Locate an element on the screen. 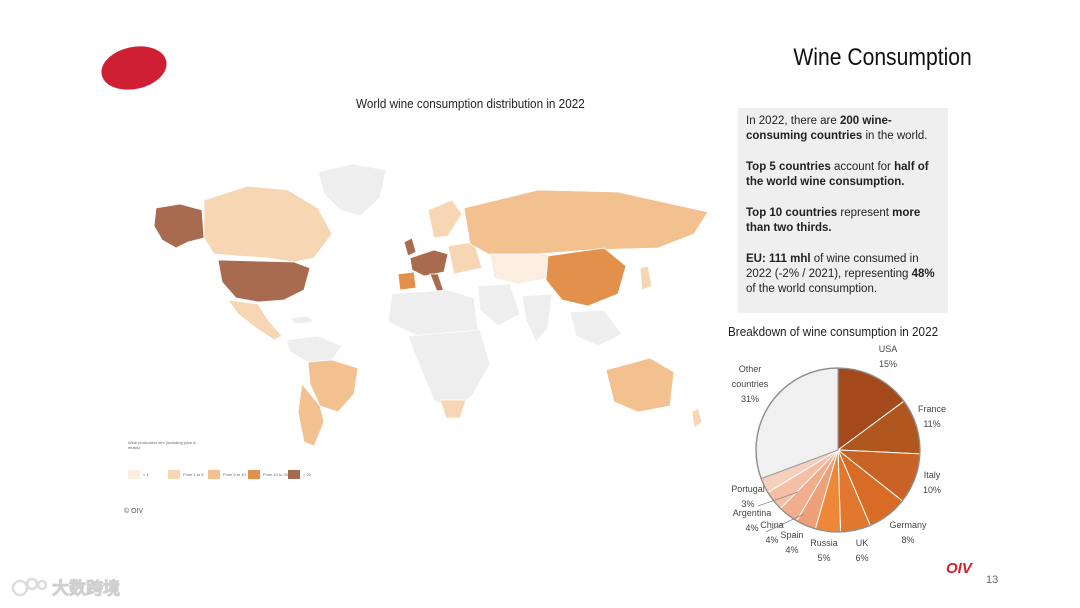  legend-item: From 5 to 10 is located at coordinates (228, 474).